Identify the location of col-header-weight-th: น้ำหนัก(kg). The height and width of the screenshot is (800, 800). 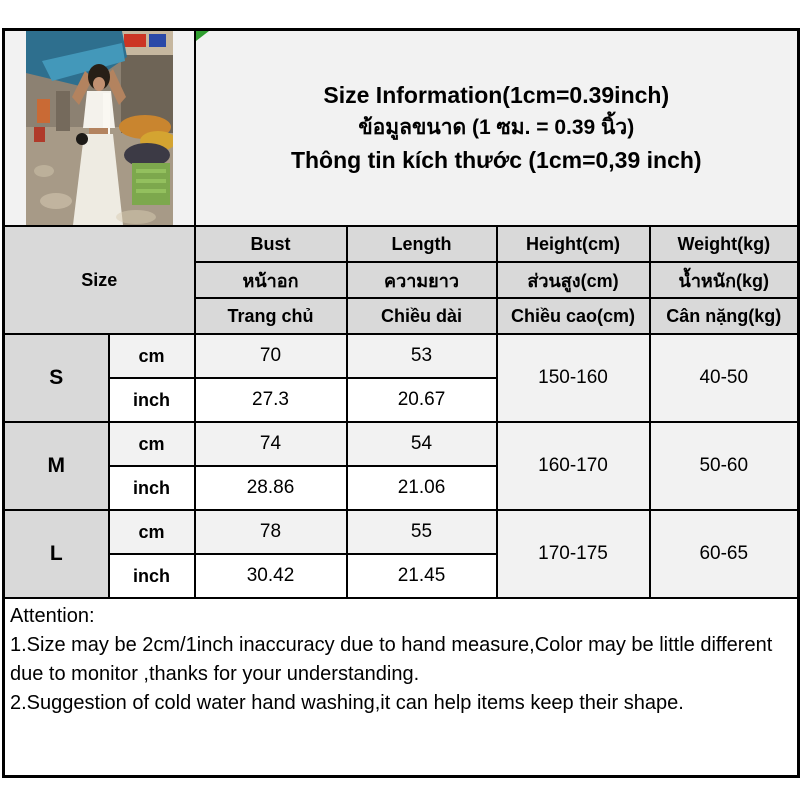
(724, 280).